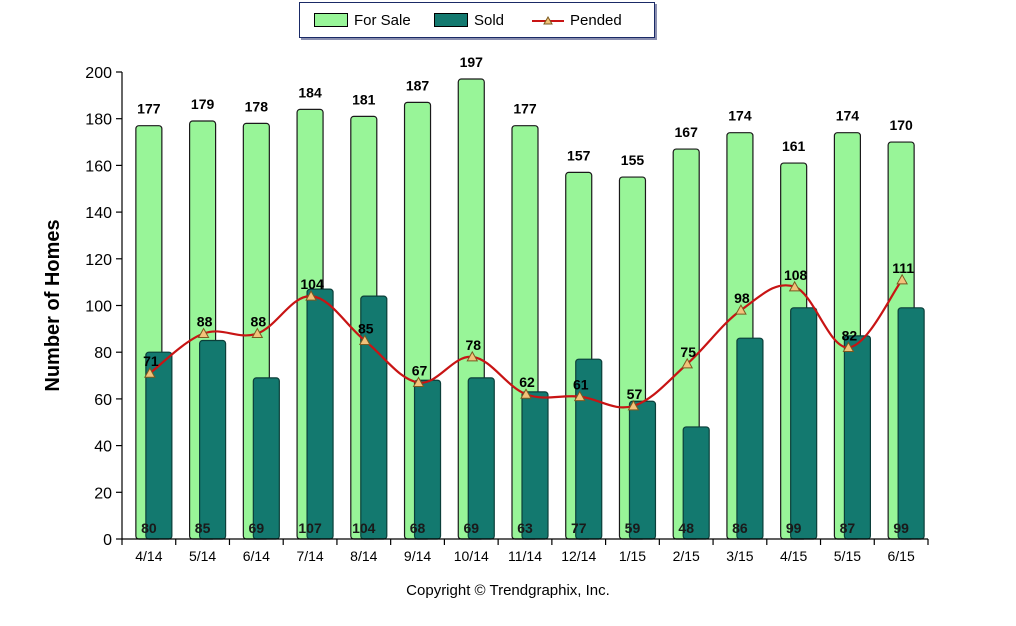 Image resolution: width=1016 pixels, height=626 pixels. What do you see at coordinates (596, 20) in the screenshot?
I see `legend-label-pended: Pended` at bounding box center [596, 20].